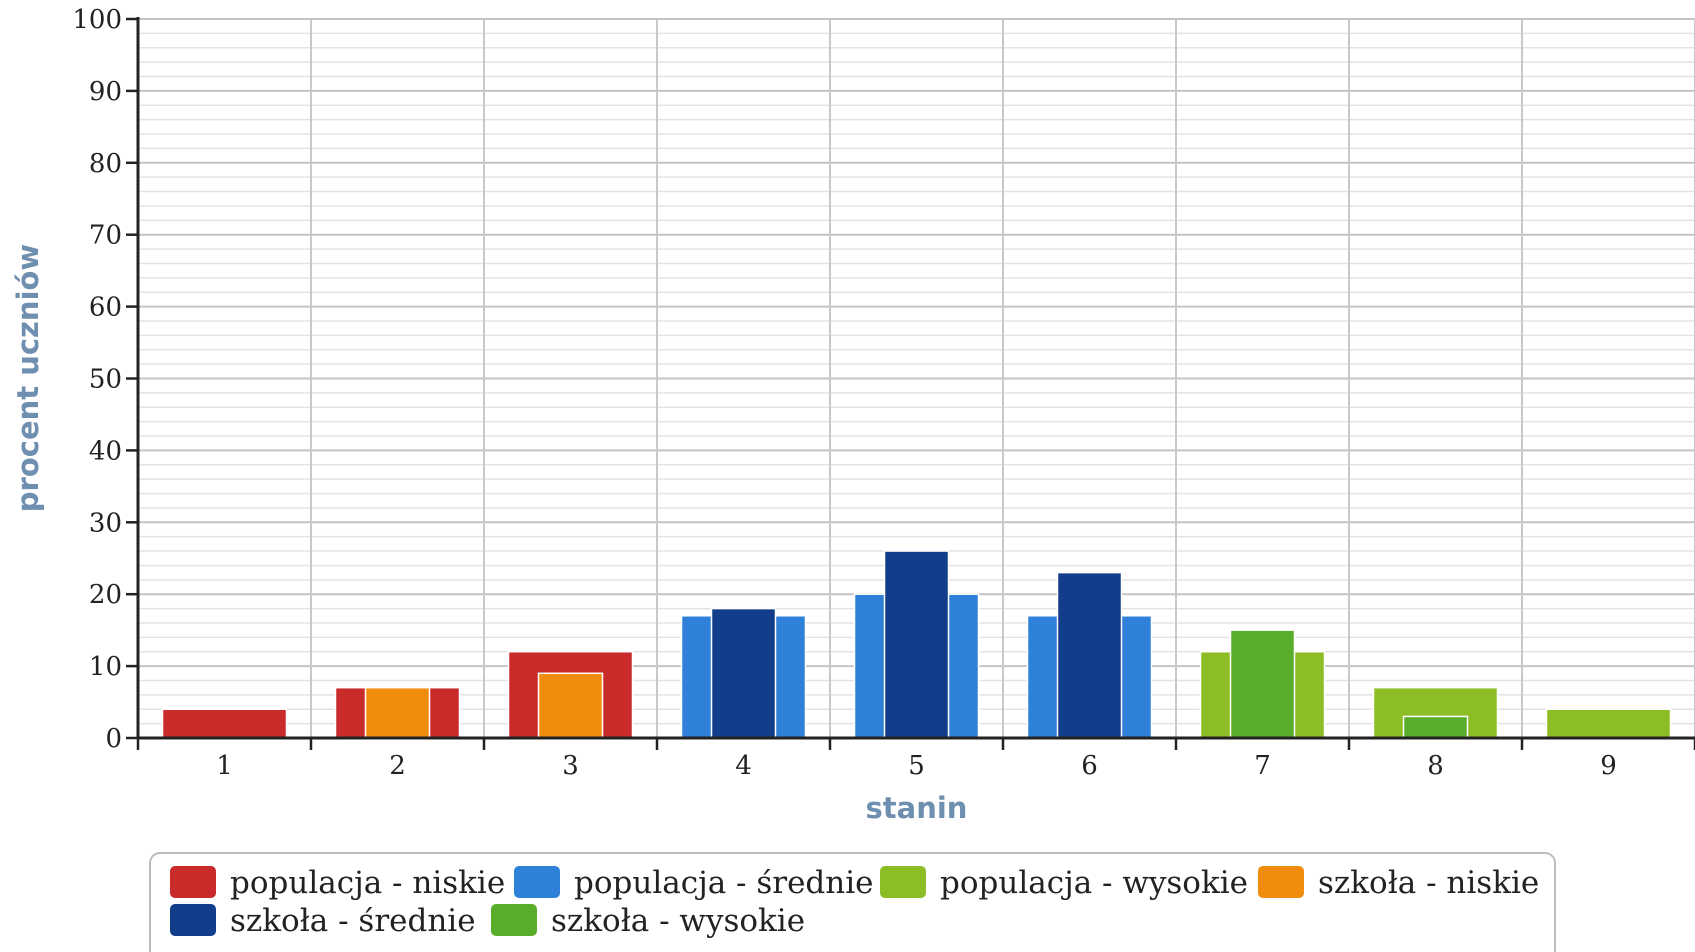 The width and height of the screenshot is (1695, 952). What do you see at coordinates (724, 883) in the screenshot?
I see `legend-label: populacja - średnie` at bounding box center [724, 883].